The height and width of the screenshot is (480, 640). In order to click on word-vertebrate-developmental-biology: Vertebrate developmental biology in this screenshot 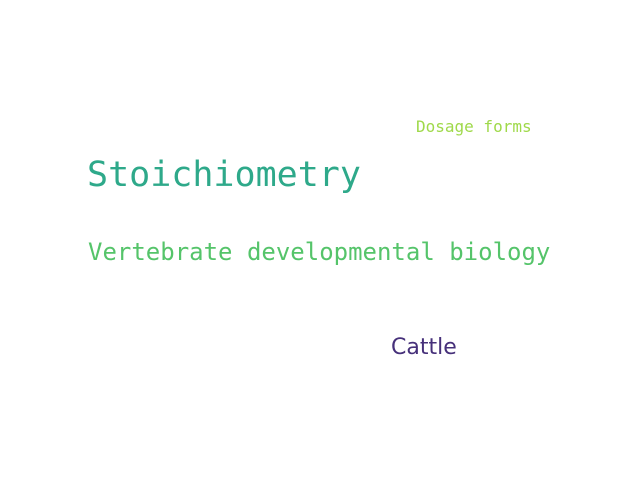, I will do `click(319, 252)`.